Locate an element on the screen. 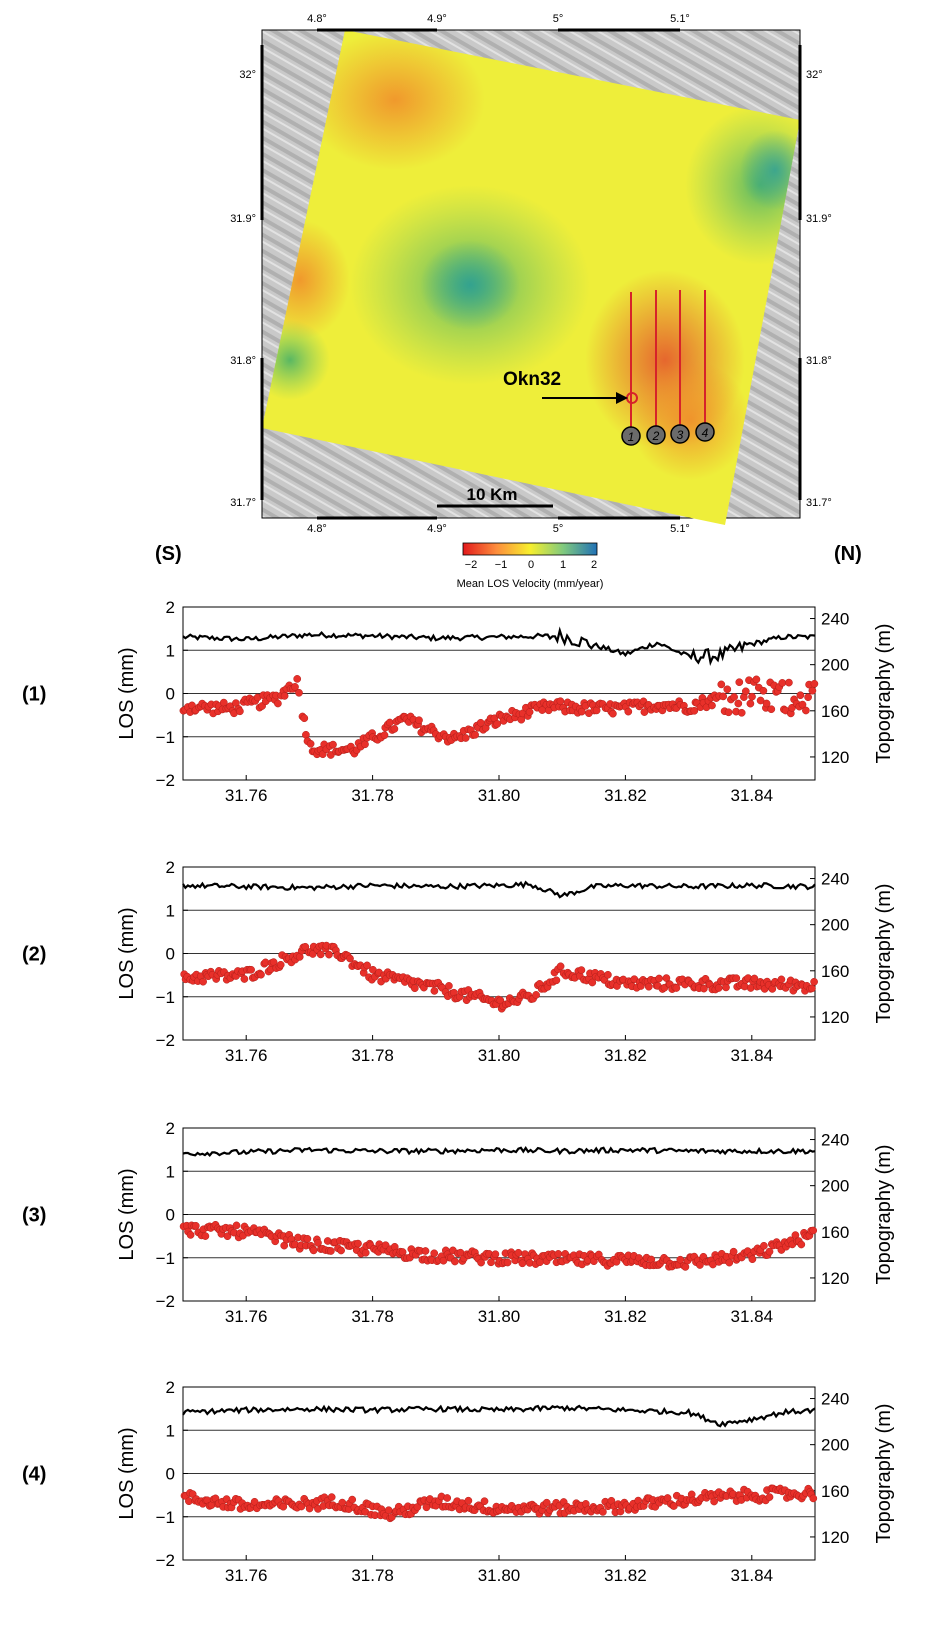  panel-label: (3) is located at coordinates (34, 1216).